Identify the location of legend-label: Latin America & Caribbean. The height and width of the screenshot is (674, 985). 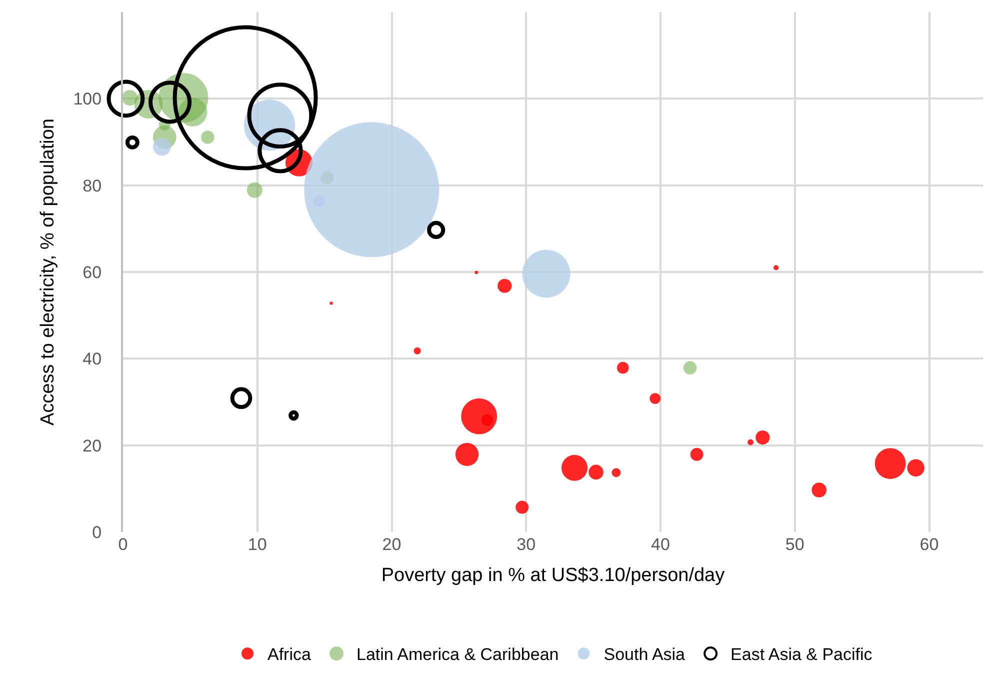
(457, 654).